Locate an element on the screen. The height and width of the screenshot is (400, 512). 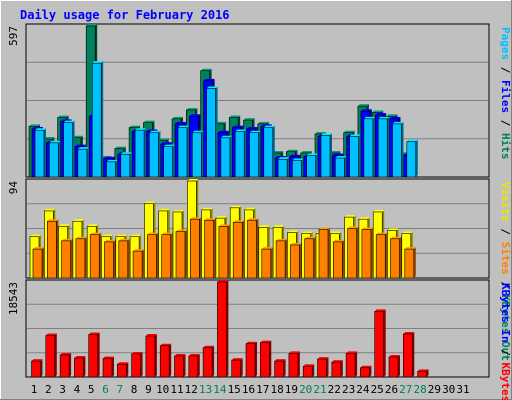
day-label: 15 is located at coordinates (234, 389).